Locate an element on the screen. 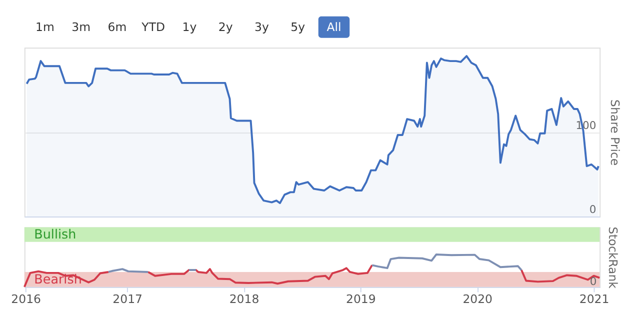 This screenshot has height=332, width=625. text: YTD is located at coordinates (152, 27).